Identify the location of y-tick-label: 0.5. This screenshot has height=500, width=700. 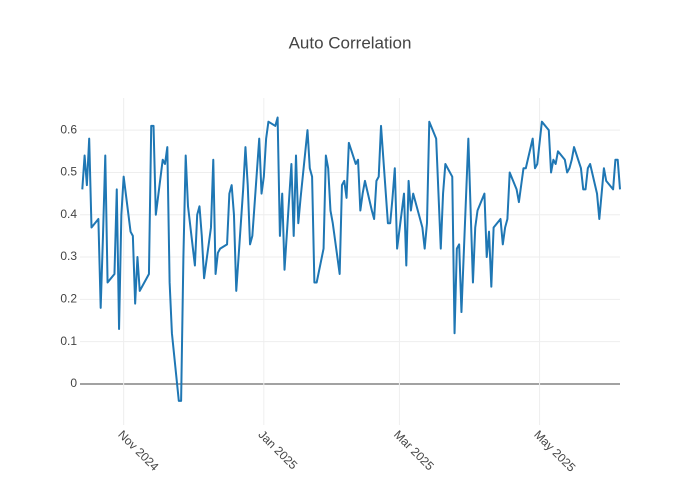
(68, 172).